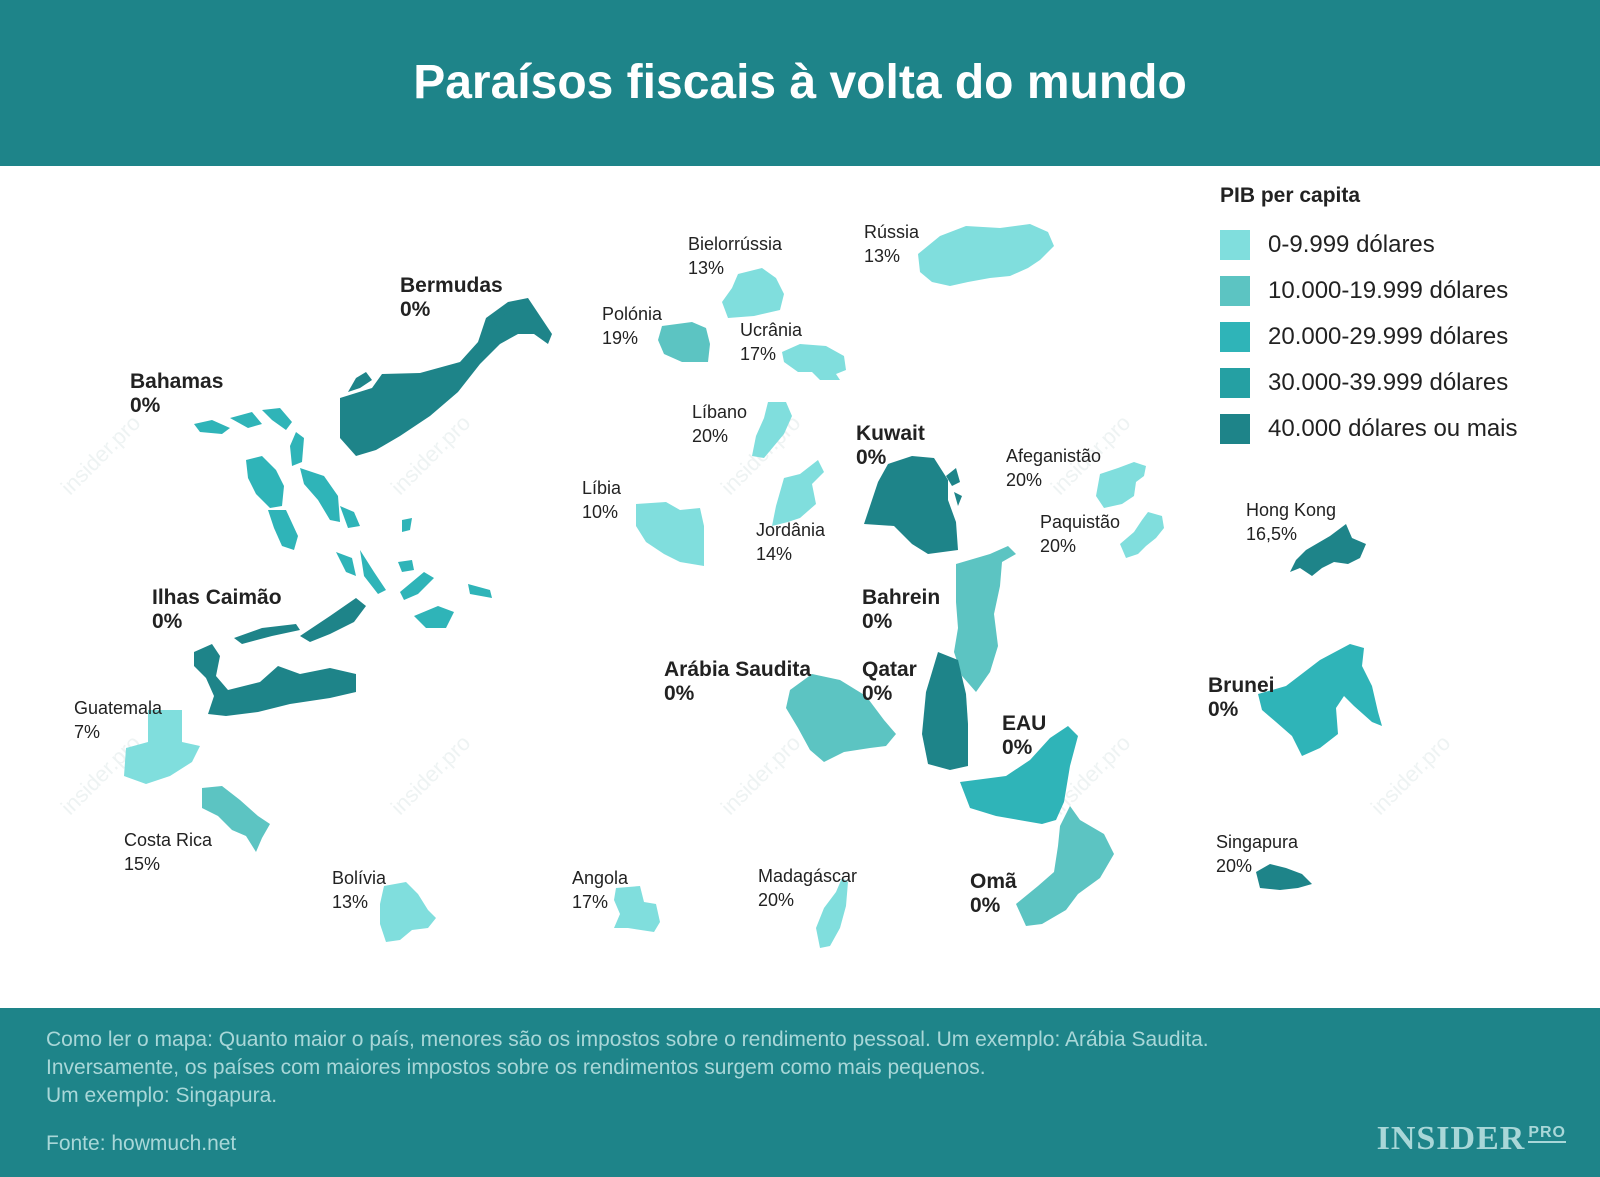 The height and width of the screenshot is (1177, 1600). I want to click on legend-label: 40.000 dólares ou mais, so click(1393, 428).